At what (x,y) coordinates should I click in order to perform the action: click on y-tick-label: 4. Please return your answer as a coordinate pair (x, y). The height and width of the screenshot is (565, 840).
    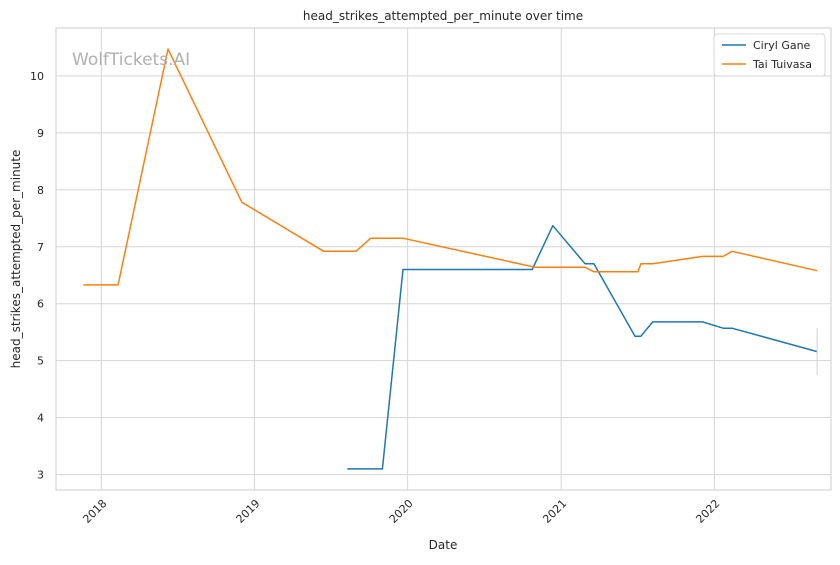
    Looking at the image, I should click on (40, 418).